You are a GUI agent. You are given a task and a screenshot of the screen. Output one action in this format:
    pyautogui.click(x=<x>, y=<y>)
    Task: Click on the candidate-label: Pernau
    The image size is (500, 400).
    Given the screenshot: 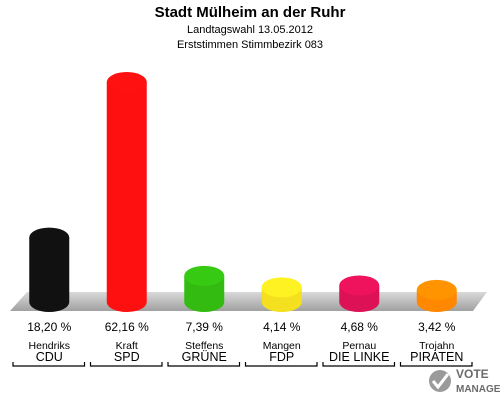 What is the action you would take?
    pyautogui.click(x=359, y=346)
    